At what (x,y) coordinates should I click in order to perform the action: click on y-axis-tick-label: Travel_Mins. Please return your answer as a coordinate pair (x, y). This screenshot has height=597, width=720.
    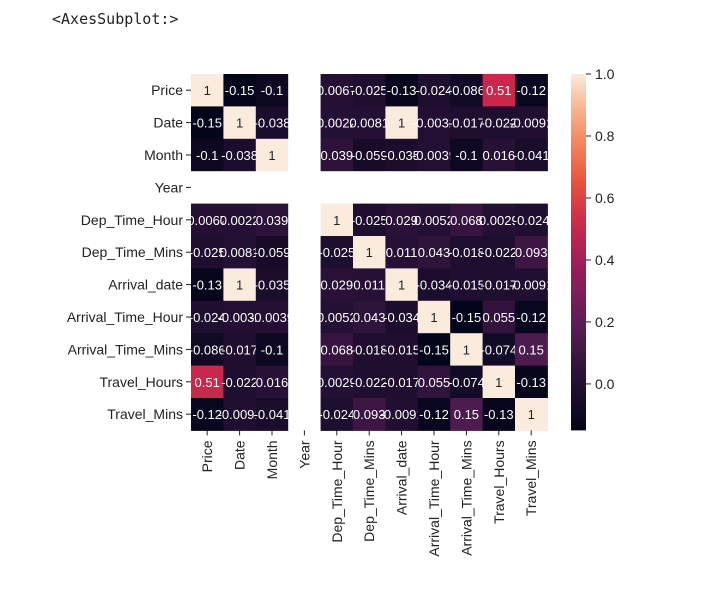
    Looking at the image, I should click on (145, 414).